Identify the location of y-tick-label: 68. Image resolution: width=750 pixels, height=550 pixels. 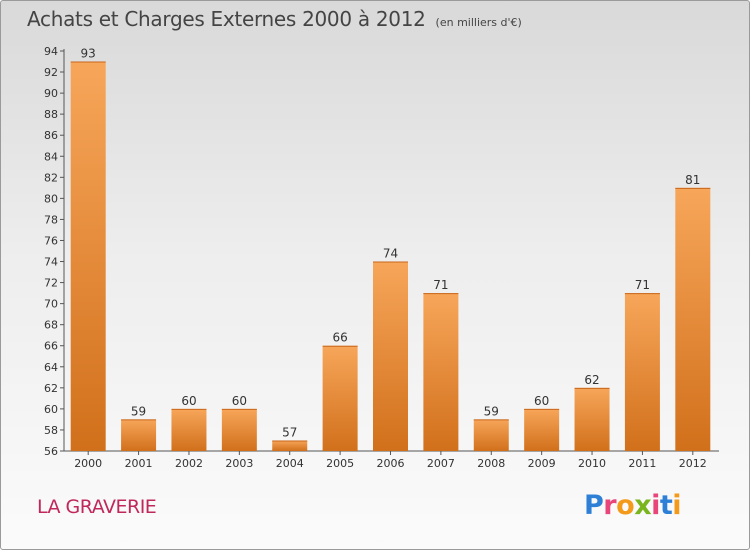
(51, 325).